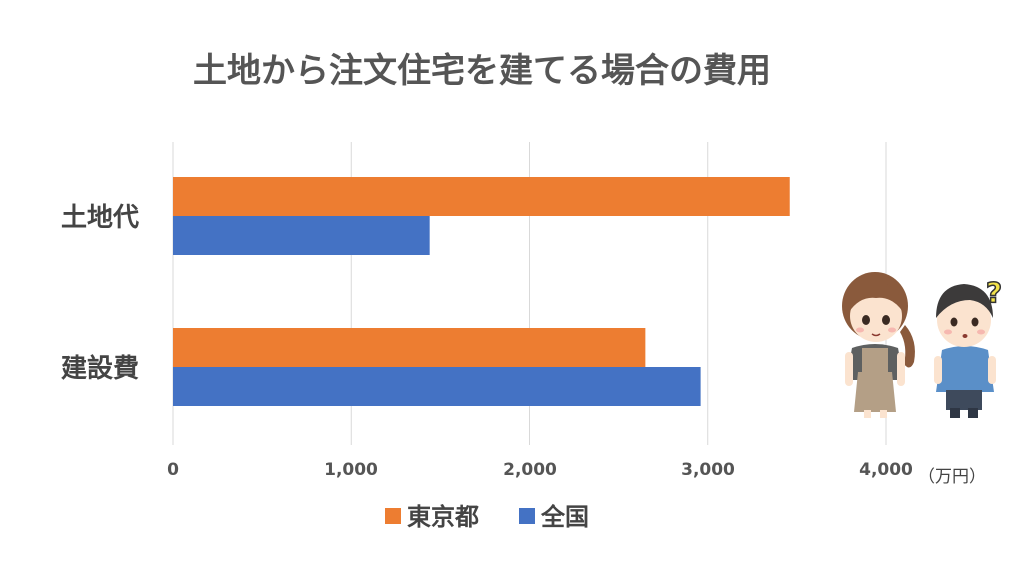  What do you see at coordinates (173, 470) in the screenshot?
I see `tick-label-0: 0` at bounding box center [173, 470].